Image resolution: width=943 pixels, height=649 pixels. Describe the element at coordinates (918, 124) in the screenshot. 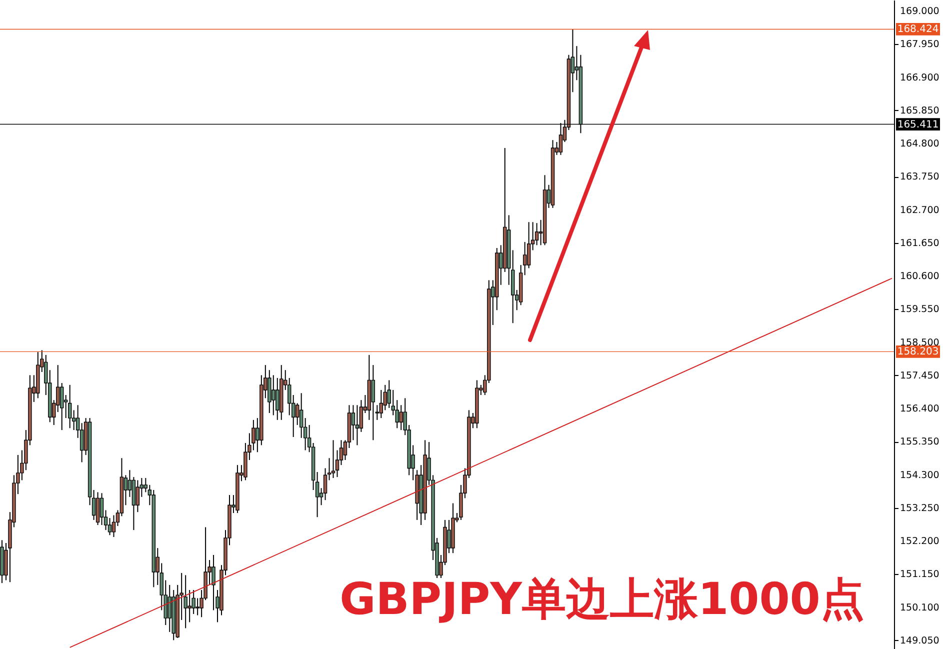

I see `ref-line-label: 165.411` at that location.